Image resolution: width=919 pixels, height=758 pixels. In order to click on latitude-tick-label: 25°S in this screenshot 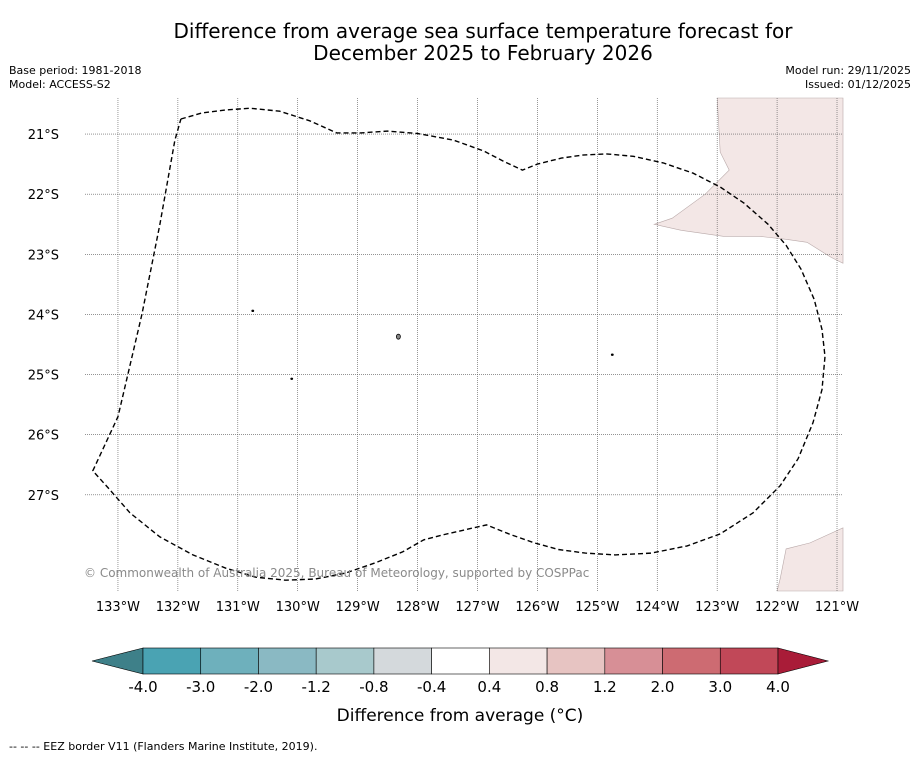, I will do `click(43, 376)`.